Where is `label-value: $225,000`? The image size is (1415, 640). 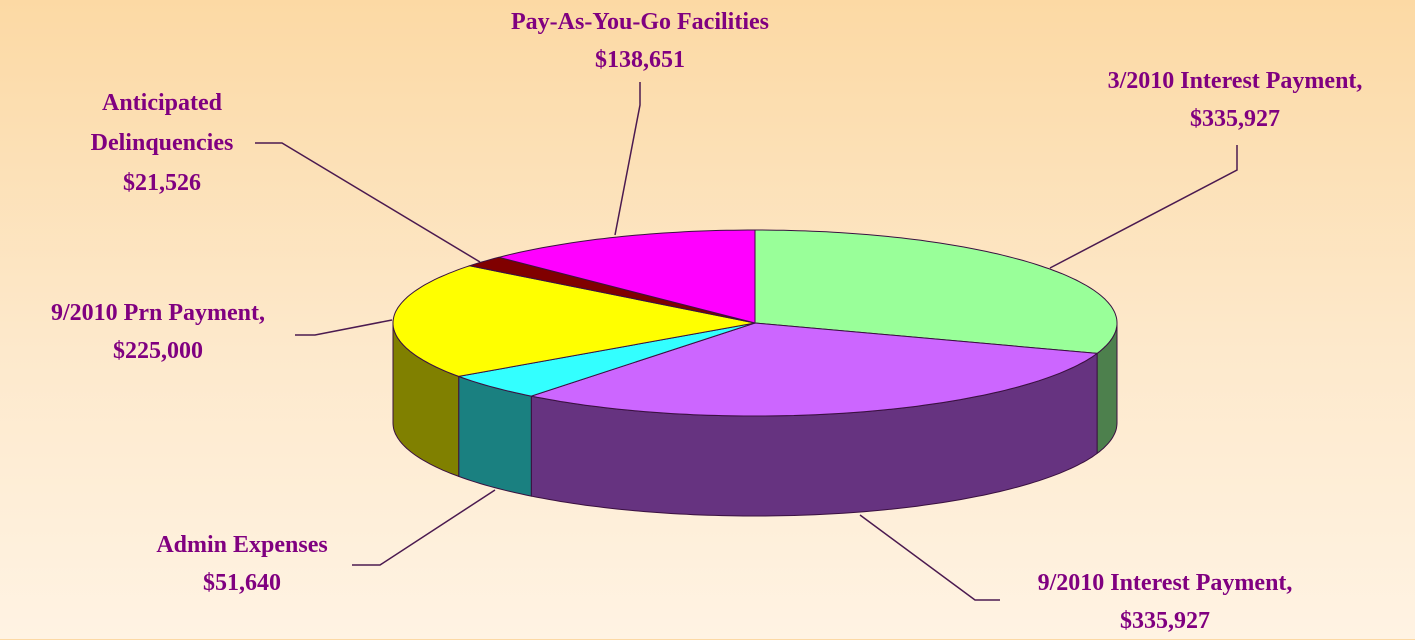
label-value: $225,000 is located at coordinates (157, 351).